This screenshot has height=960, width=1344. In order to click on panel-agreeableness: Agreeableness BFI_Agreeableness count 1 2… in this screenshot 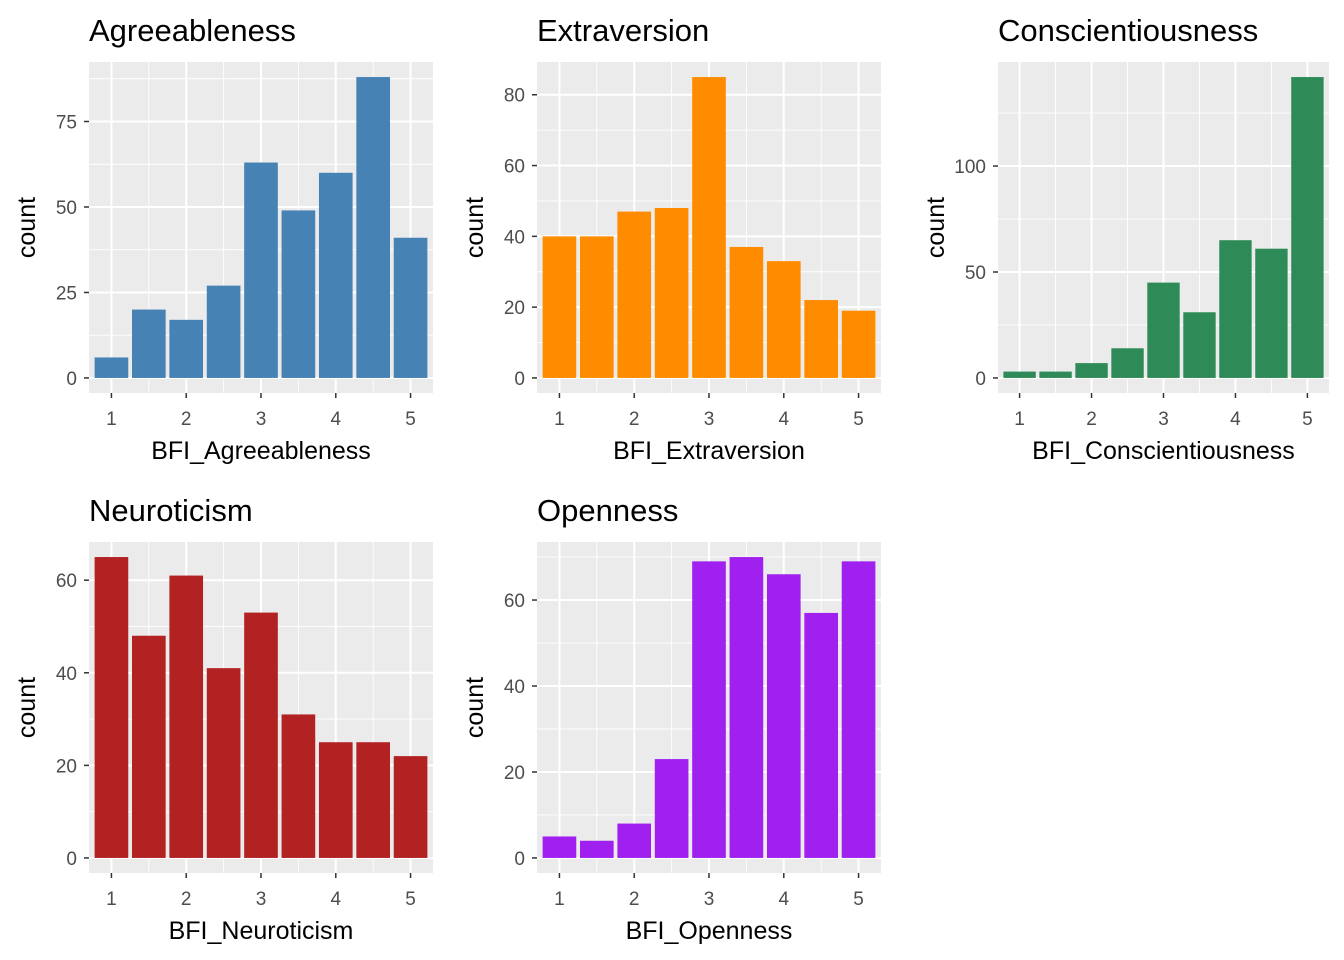, I will do `click(223, 239)`.